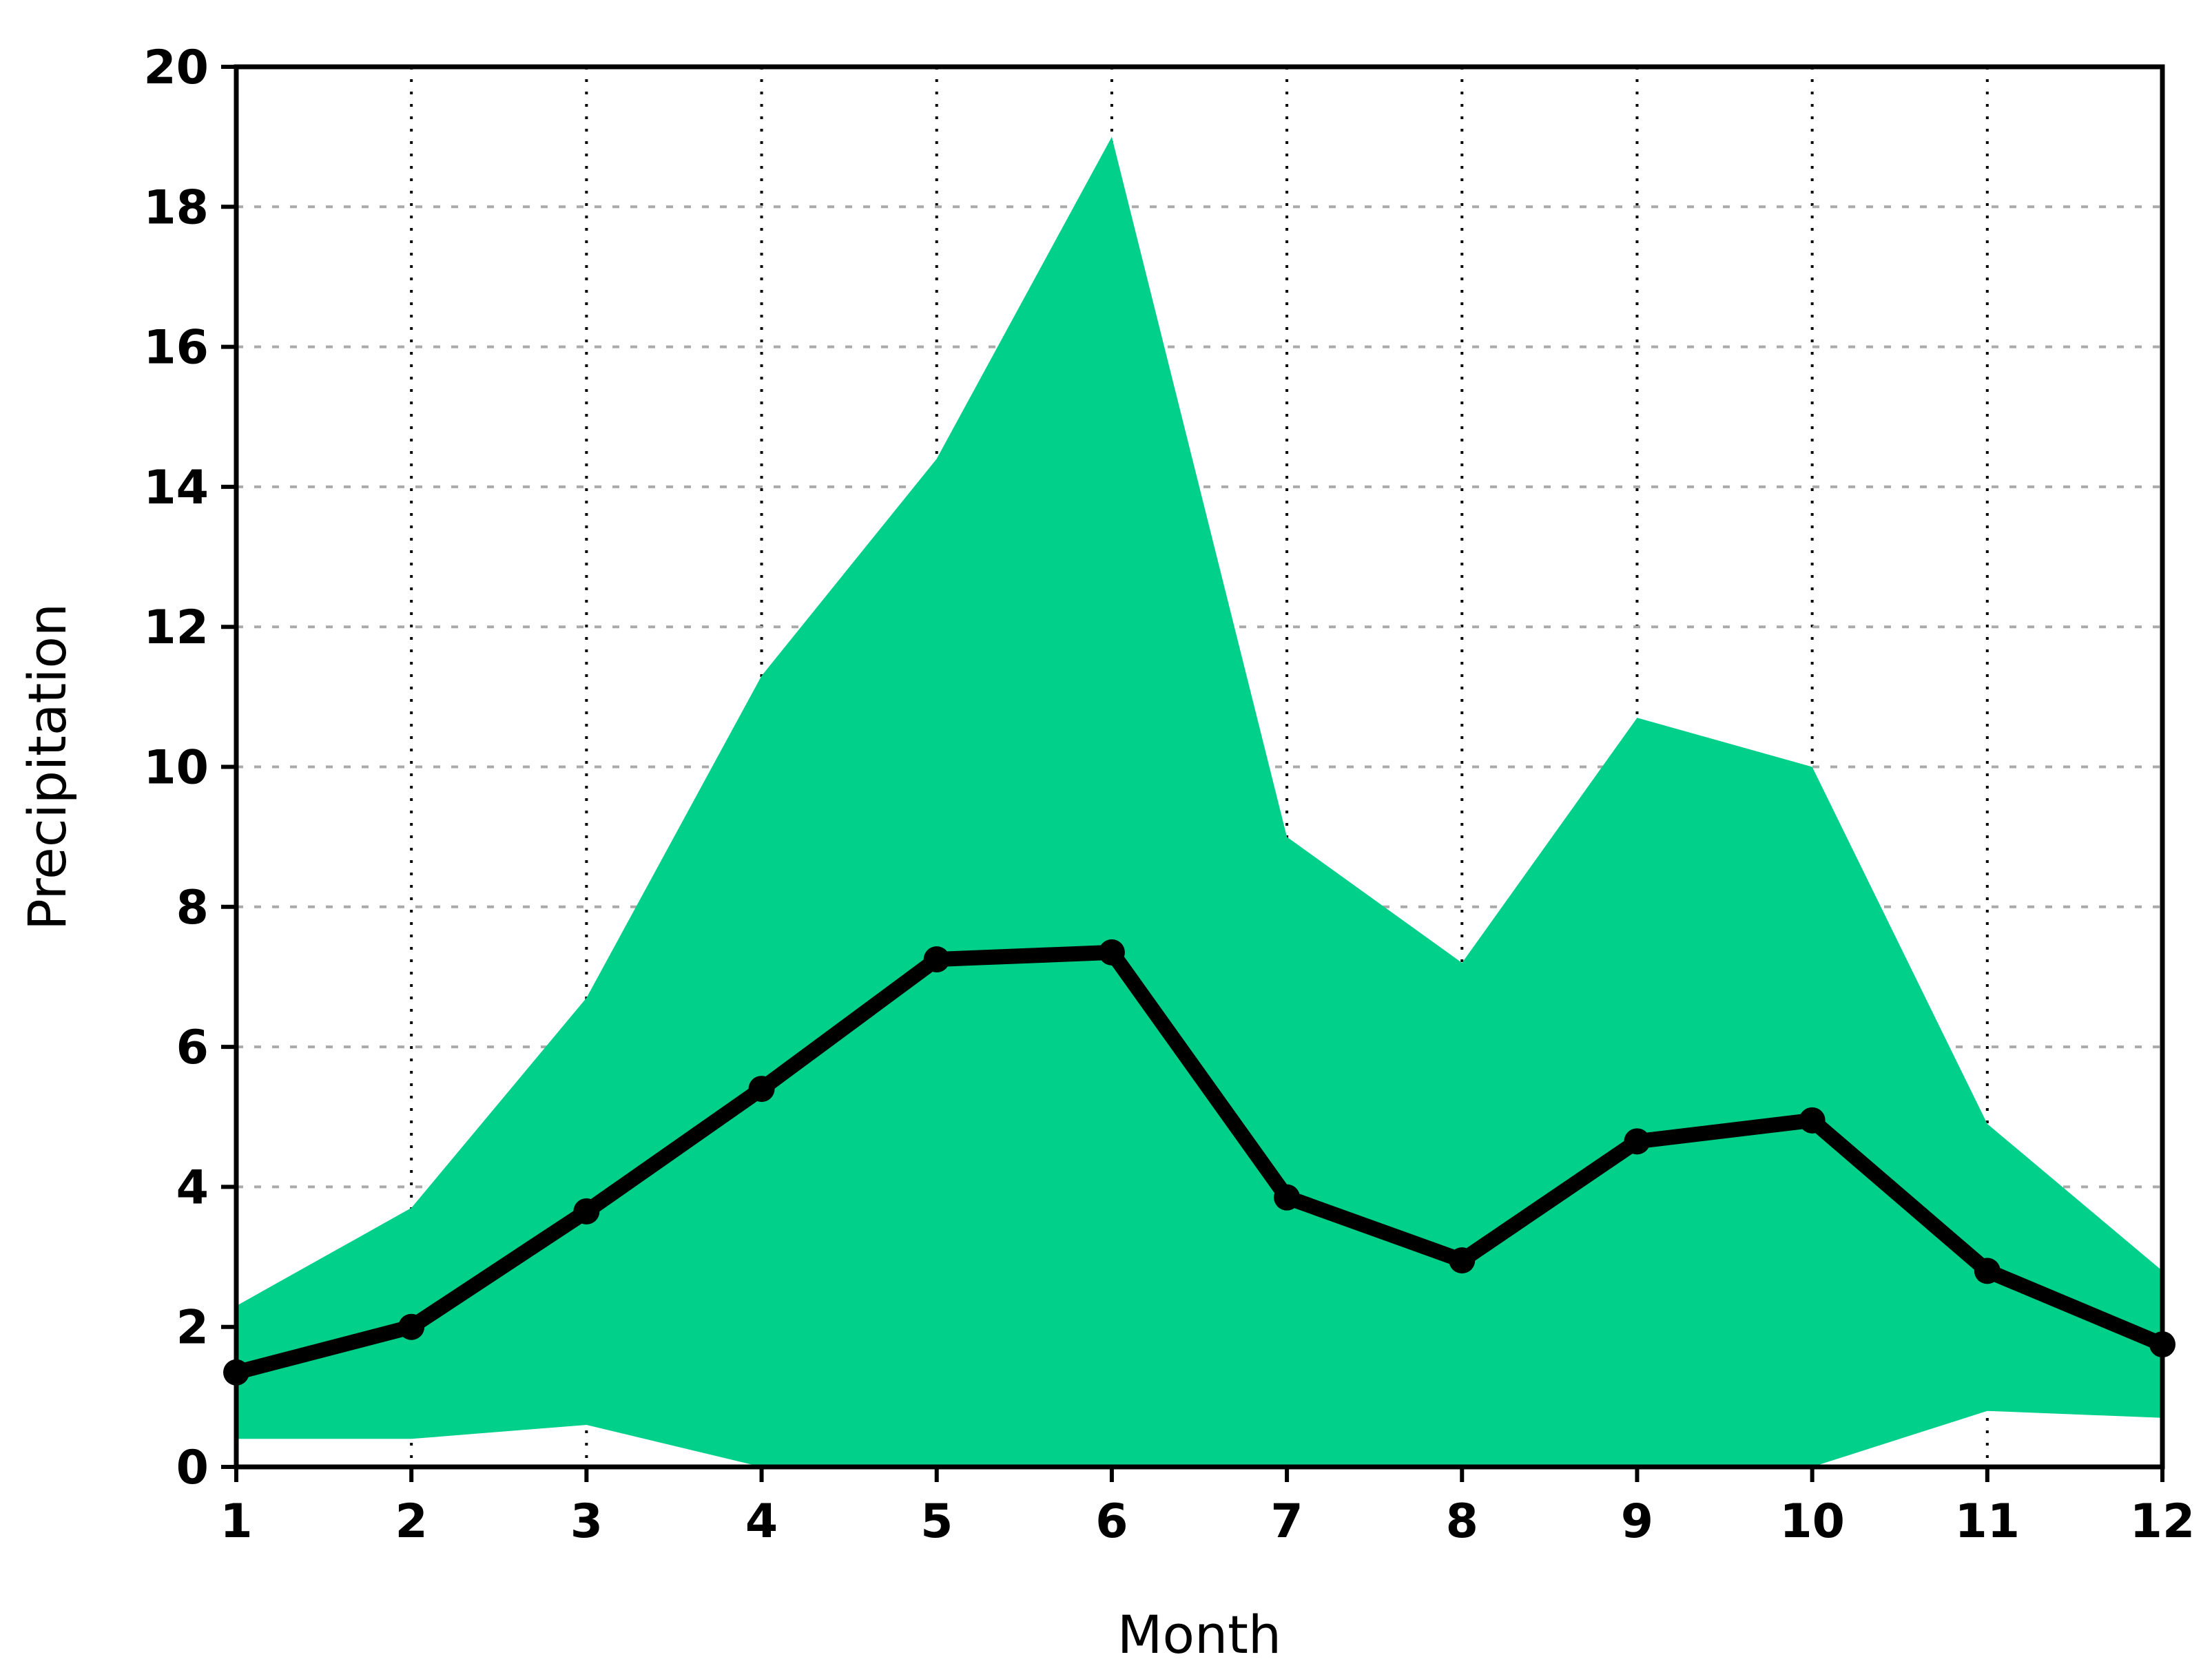  What do you see at coordinates (176, 207) in the screenshot?
I see `y-tick-label-10: 18` at bounding box center [176, 207].